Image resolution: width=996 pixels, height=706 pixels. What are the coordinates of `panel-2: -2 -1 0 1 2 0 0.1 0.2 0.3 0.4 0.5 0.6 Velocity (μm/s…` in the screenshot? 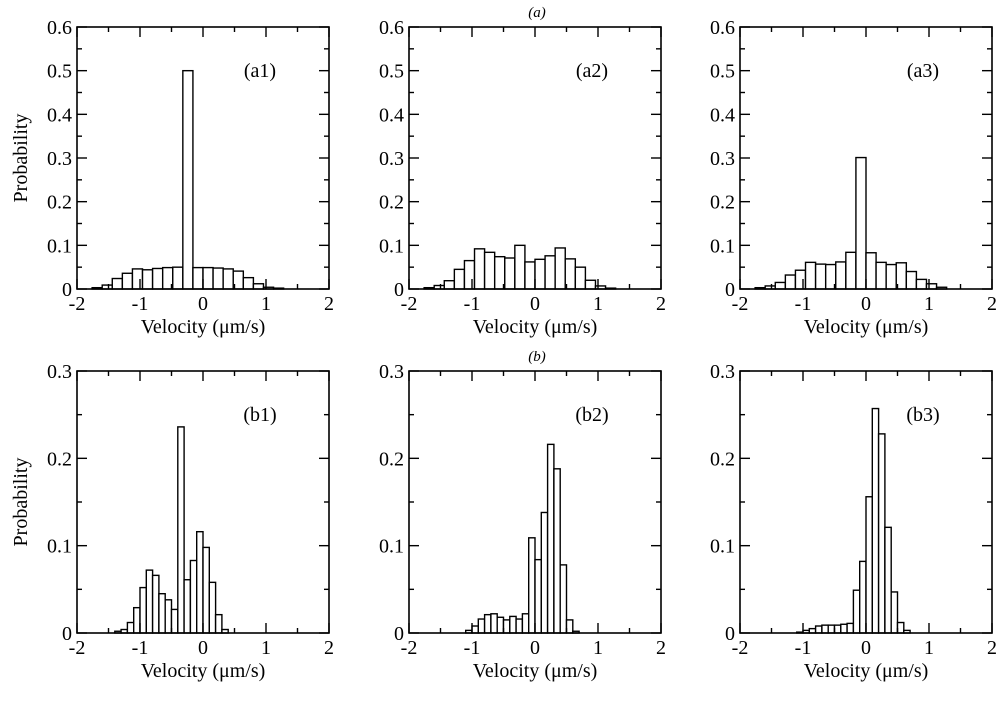 It's located at (522, 177).